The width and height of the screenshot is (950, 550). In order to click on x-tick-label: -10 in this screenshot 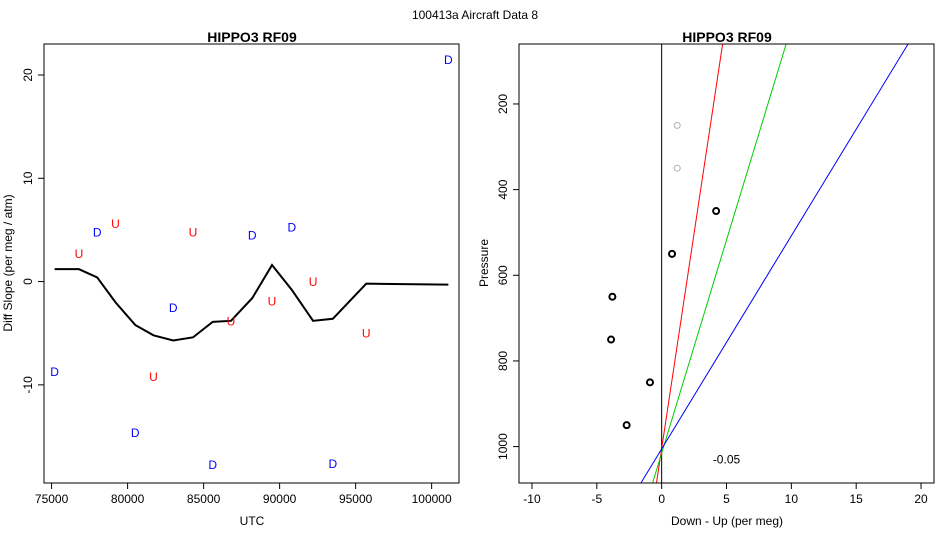, I will do `click(532, 499)`.